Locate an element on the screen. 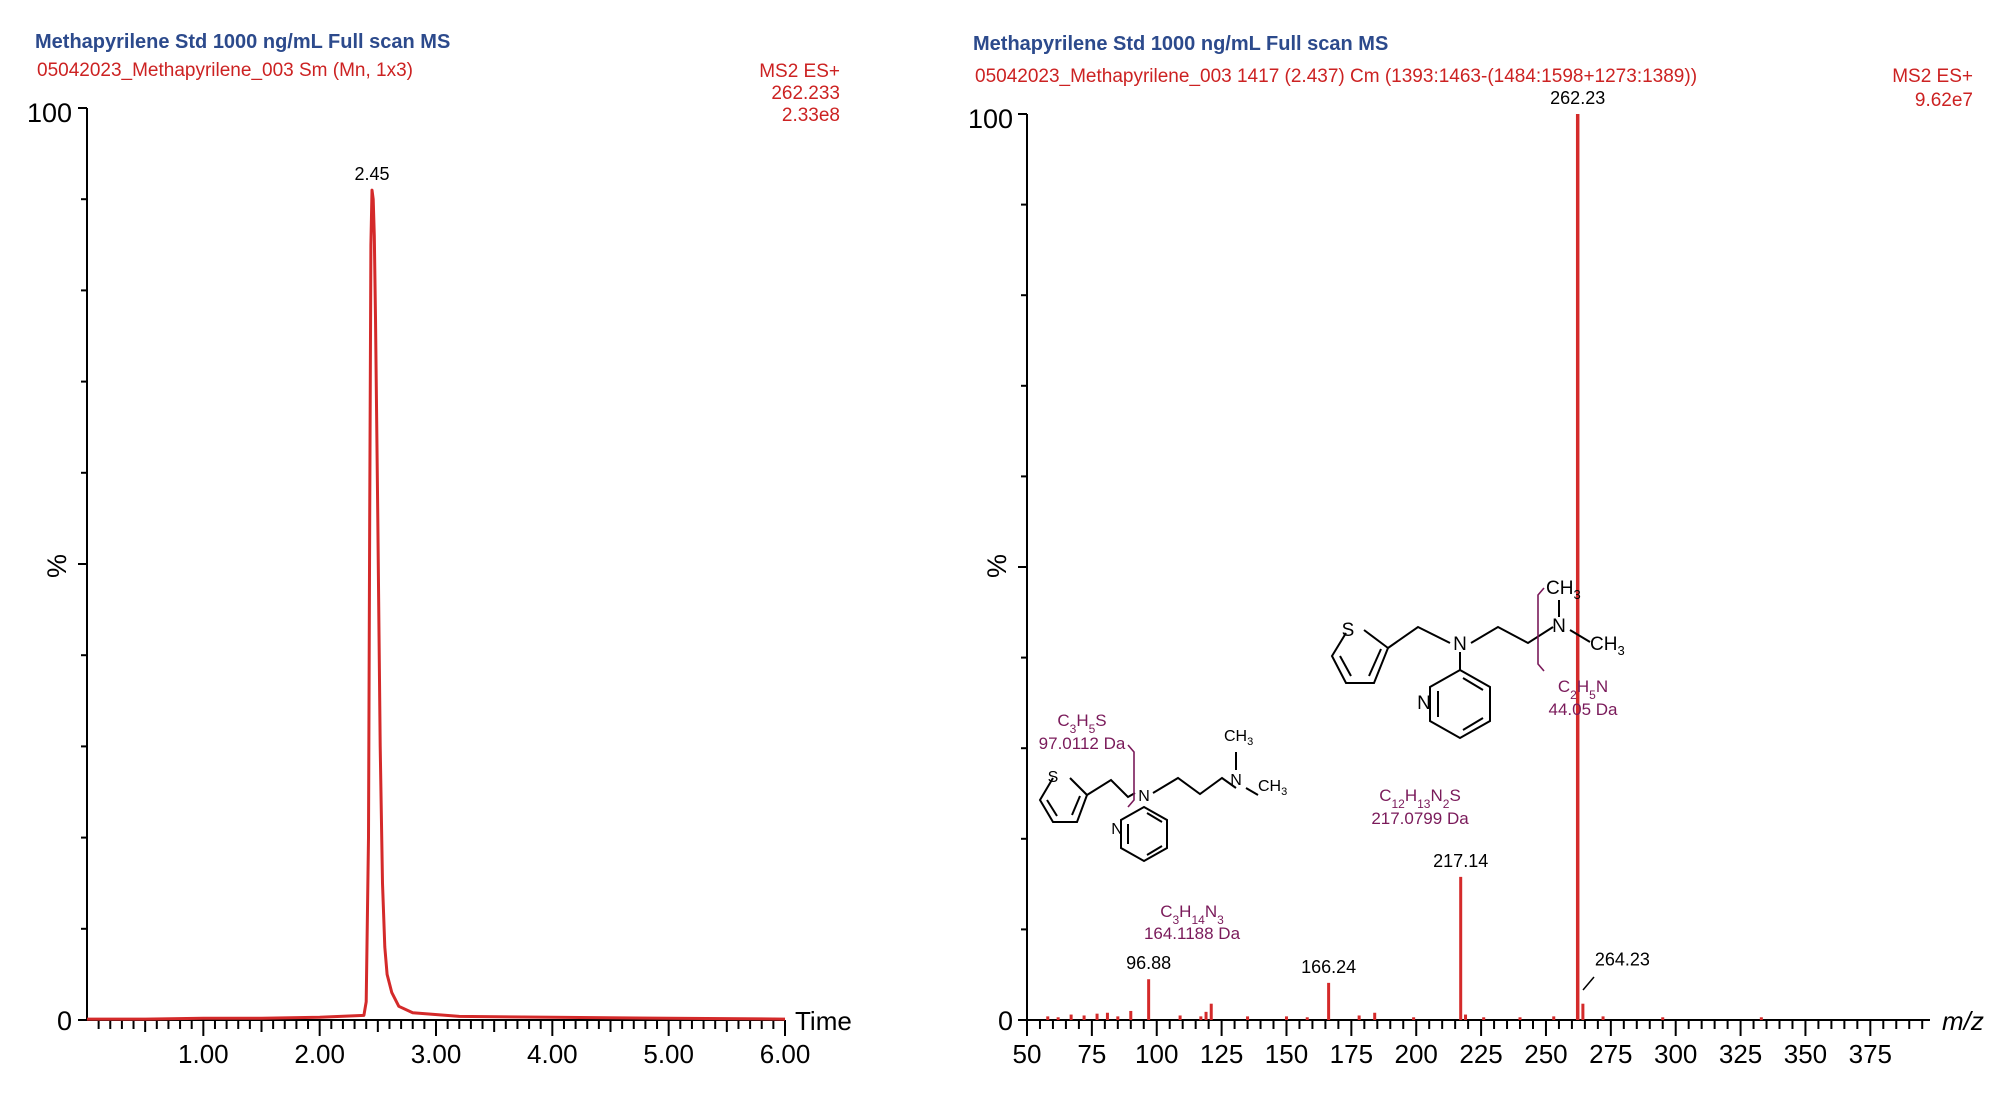  fragment-c12h13n2s-mass: 217.0799 Da is located at coordinates (1420, 818).